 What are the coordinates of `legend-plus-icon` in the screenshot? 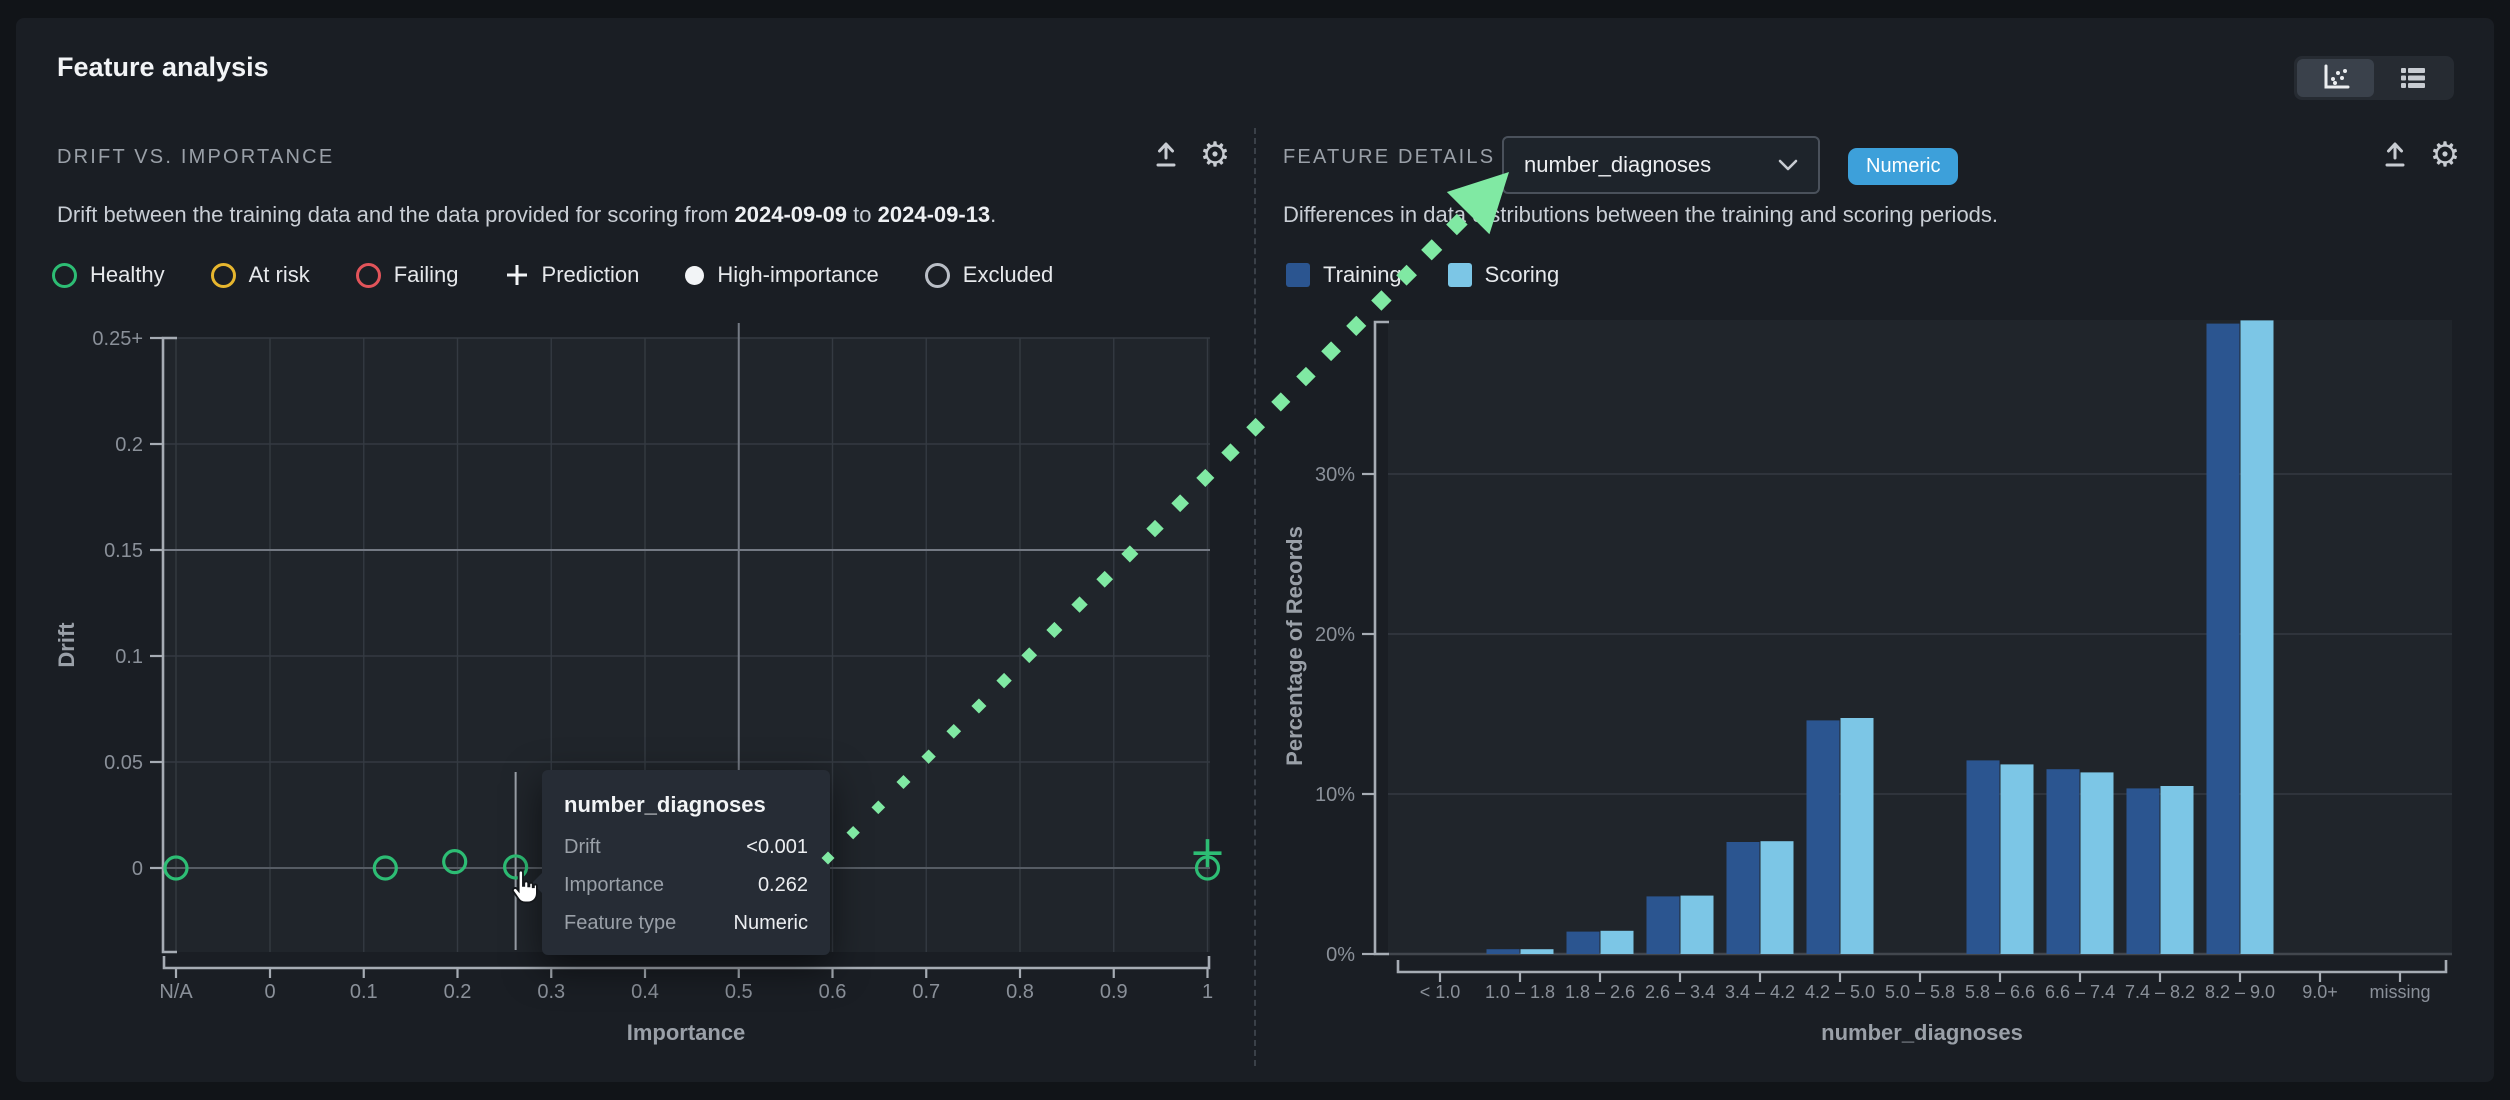 It's located at (516, 275).